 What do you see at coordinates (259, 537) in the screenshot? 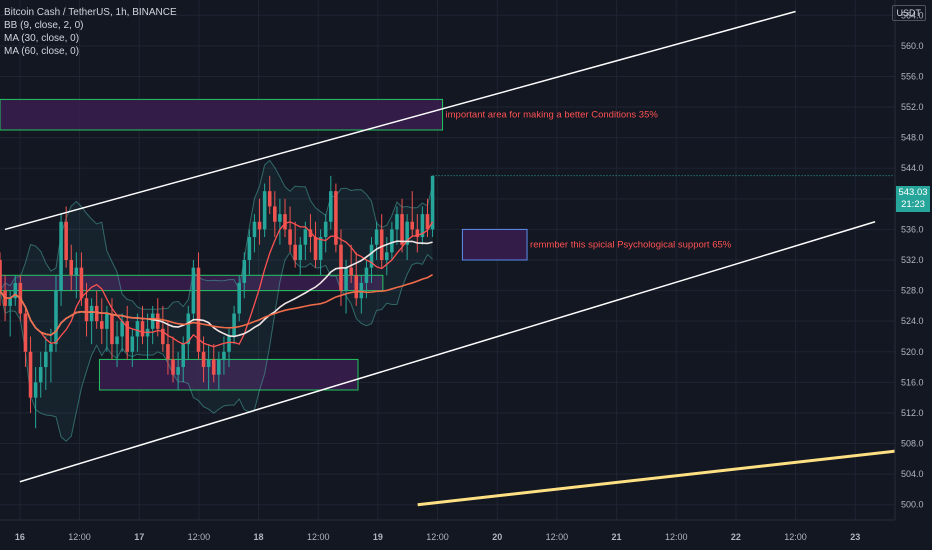
I see `time-tick-label: 18` at bounding box center [259, 537].